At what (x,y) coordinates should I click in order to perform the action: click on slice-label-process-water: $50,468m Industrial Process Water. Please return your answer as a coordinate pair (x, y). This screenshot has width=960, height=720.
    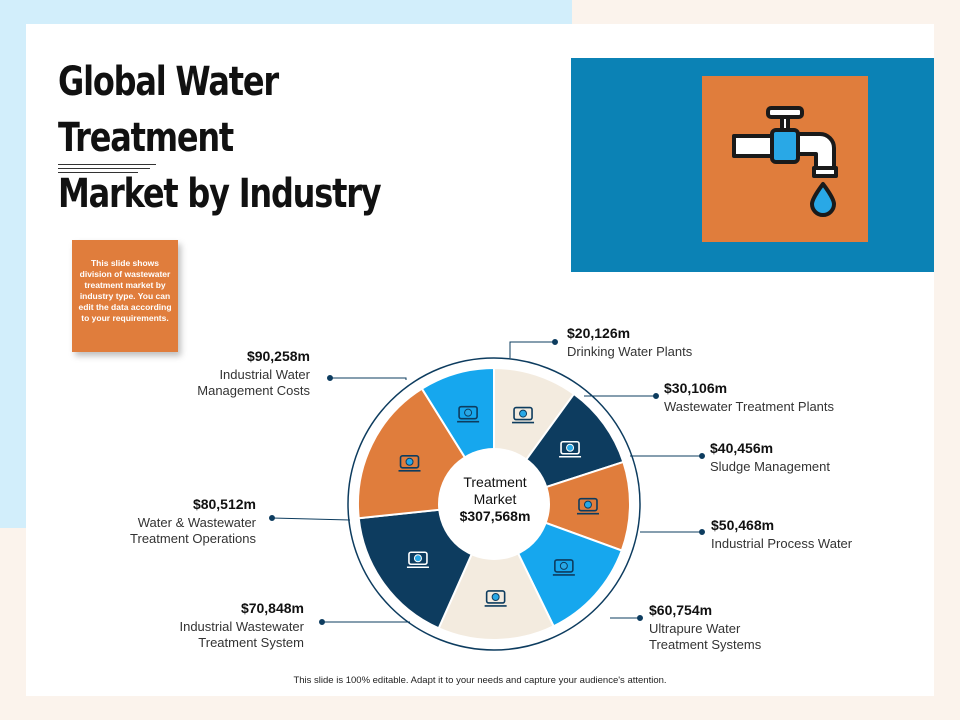
    Looking at the image, I should click on (781, 534).